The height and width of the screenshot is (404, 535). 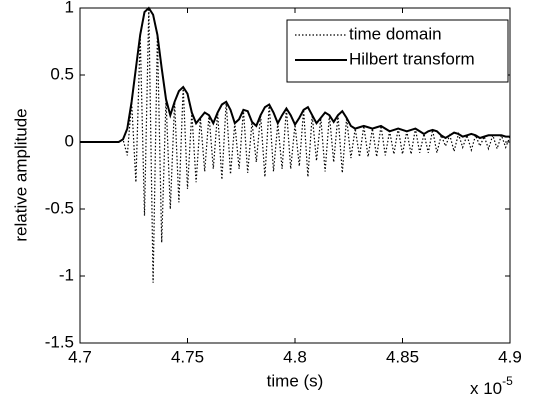 What do you see at coordinates (486, 388) in the screenshot?
I see `x-multiplier-base: x 10` at bounding box center [486, 388].